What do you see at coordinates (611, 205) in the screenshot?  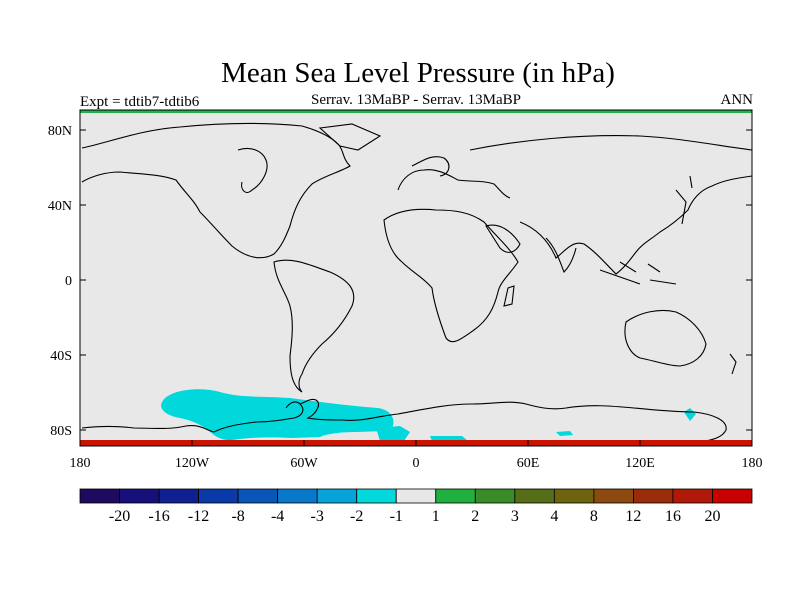 I see `asia-coastline` at bounding box center [611, 205].